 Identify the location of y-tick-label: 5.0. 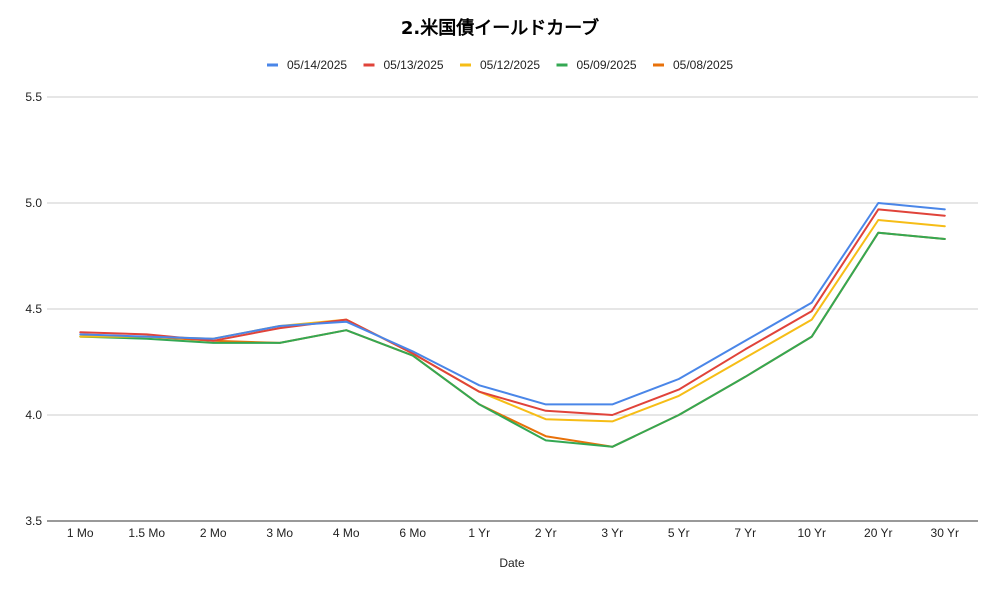
(33, 203).